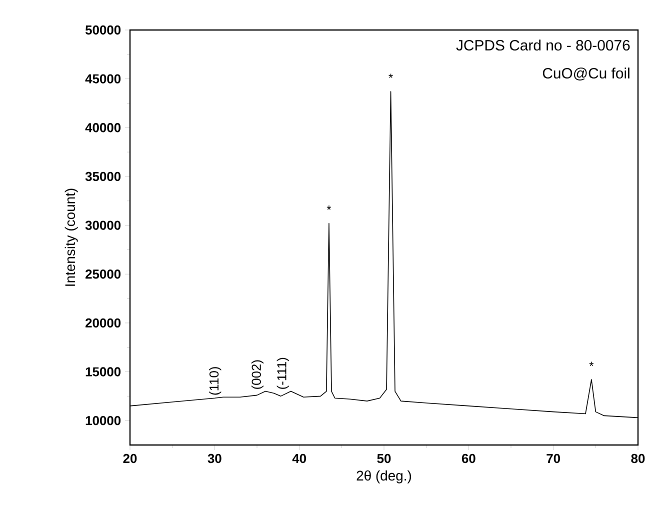 The image size is (667, 528). I want to click on y-tick-label: 20000, so click(103, 323).